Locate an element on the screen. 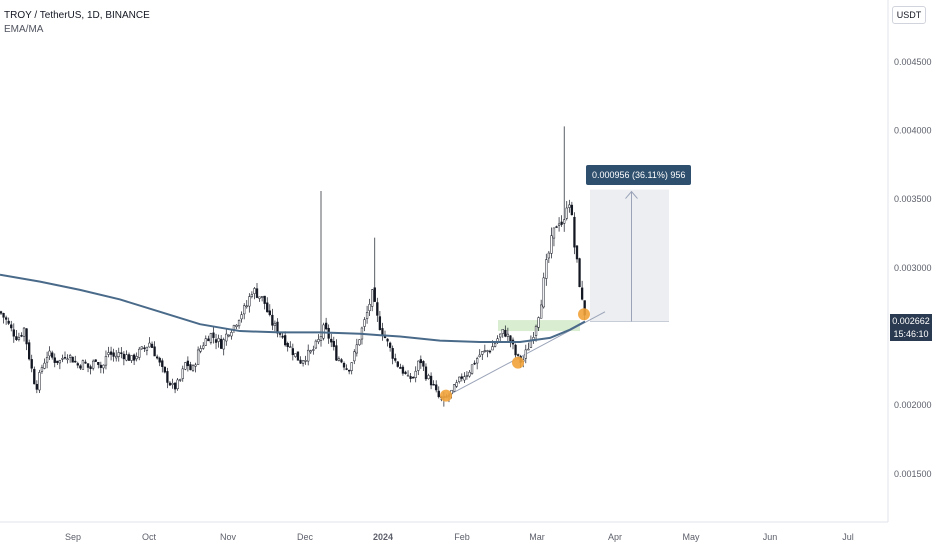  time-axis: Sep Oct Nov Dec 2024 Feb Mar Apr May Jun Jul is located at coordinates (459, 537).